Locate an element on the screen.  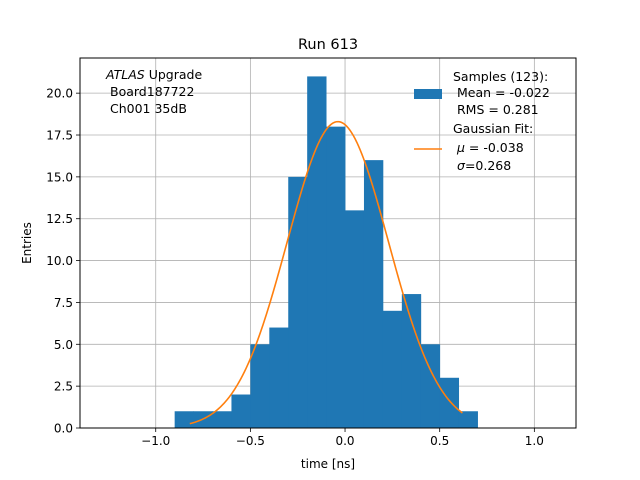
annotation-channel: Ch001 35dB is located at coordinates (148, 108).